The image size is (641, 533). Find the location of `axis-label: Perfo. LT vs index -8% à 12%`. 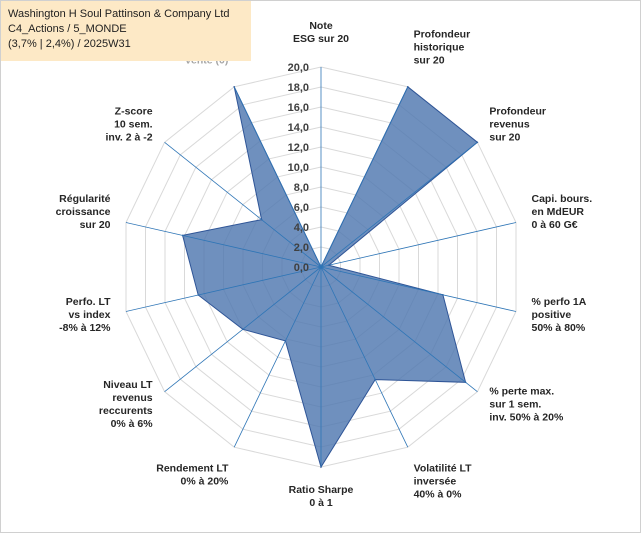

axis-label: Perfo. LT vs index -8% à 12% is located at coordinates (85, 315).